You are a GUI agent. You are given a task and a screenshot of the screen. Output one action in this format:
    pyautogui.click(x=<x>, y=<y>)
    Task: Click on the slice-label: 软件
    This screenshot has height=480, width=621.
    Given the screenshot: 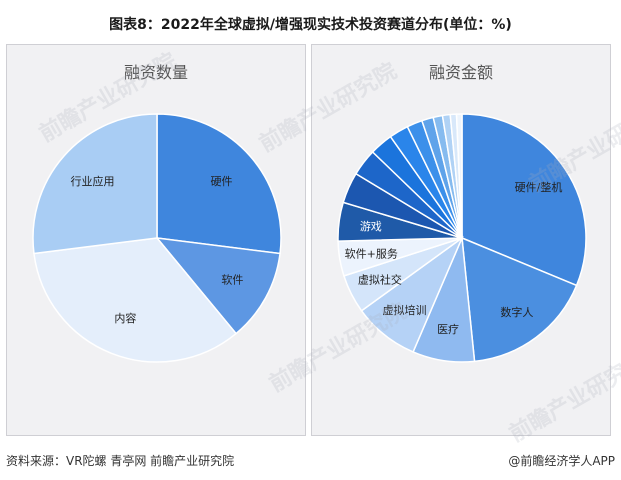 What is the action you would take?
    pyautogui.click(x=232, y=279)
    